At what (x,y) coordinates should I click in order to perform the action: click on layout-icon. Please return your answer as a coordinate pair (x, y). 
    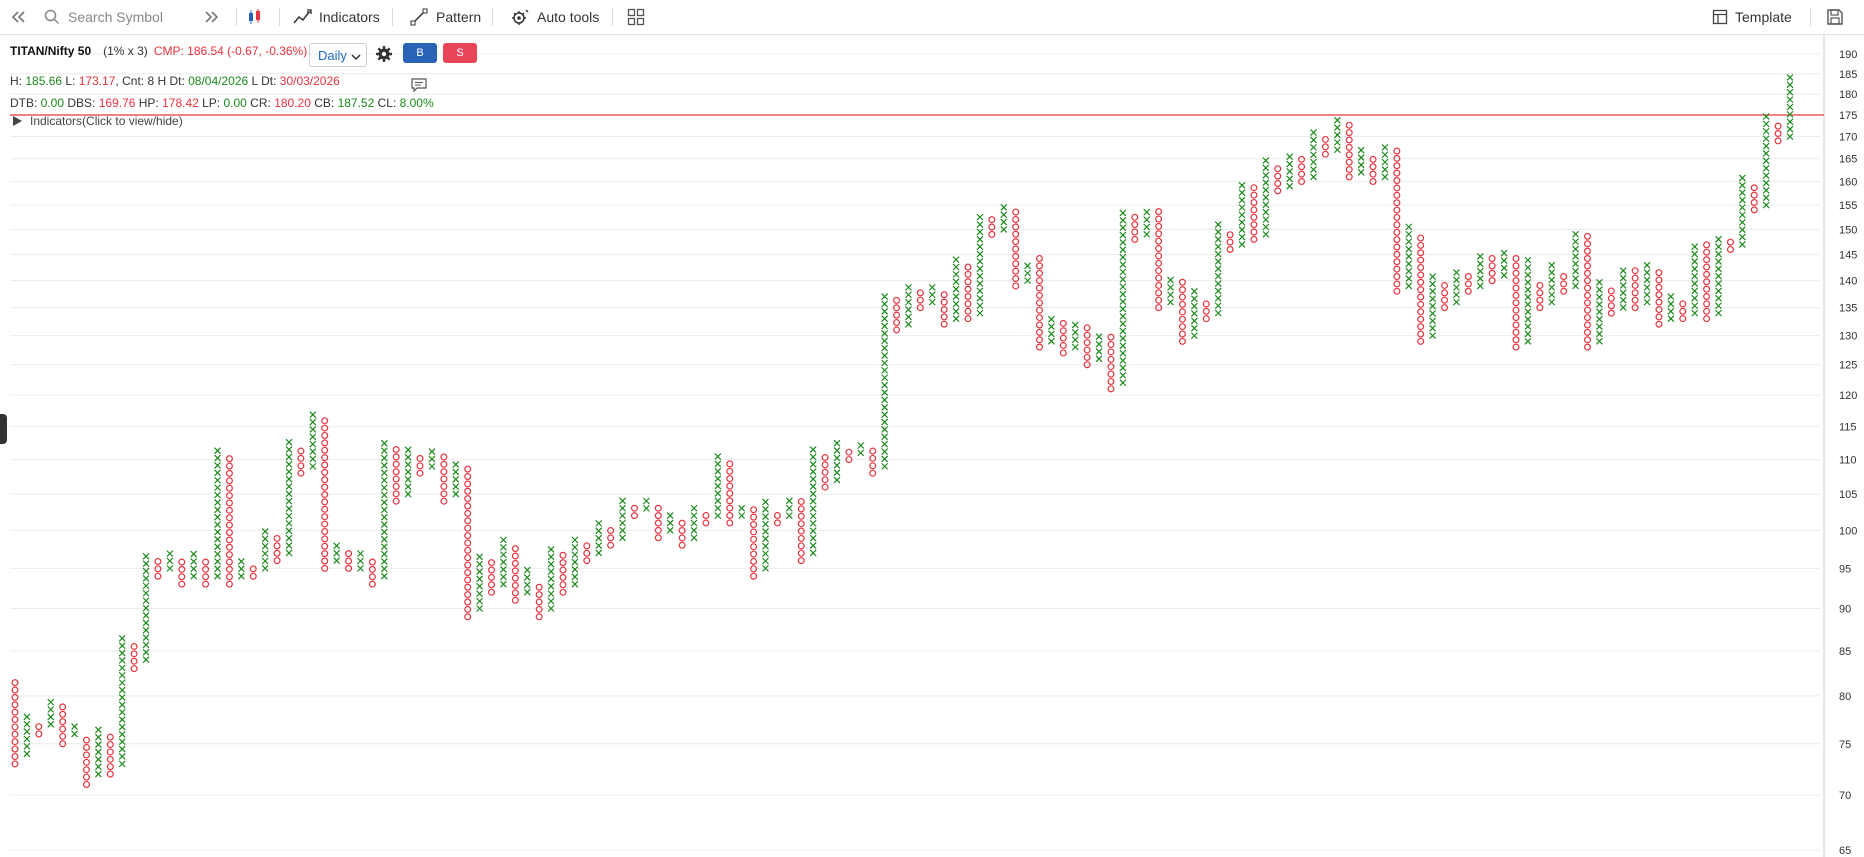
    Looking at the image, I should click on (636, 17).